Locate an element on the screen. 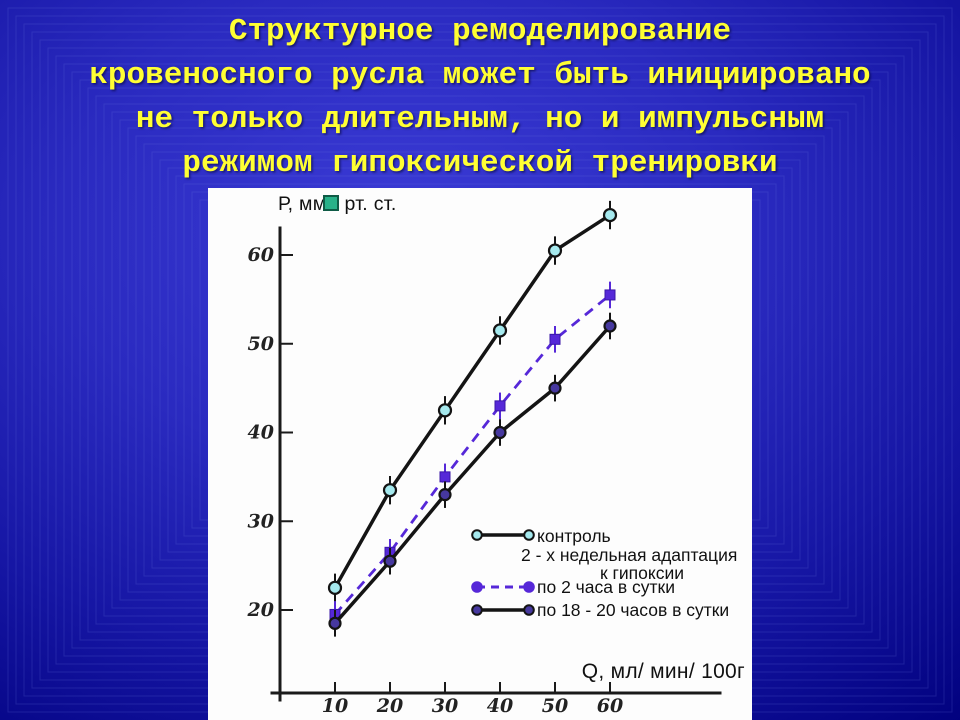 Image resolution: width=960 pixels, height=720 pixels. series-circle is located at coordinates (472, 474).